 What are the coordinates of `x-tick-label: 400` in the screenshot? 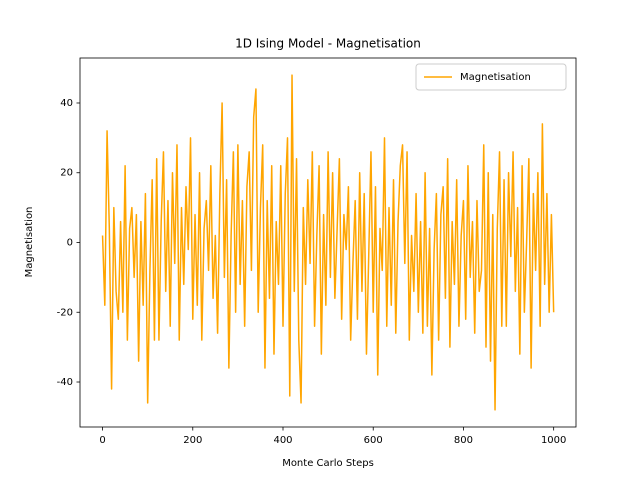 It's located at (282, 440).